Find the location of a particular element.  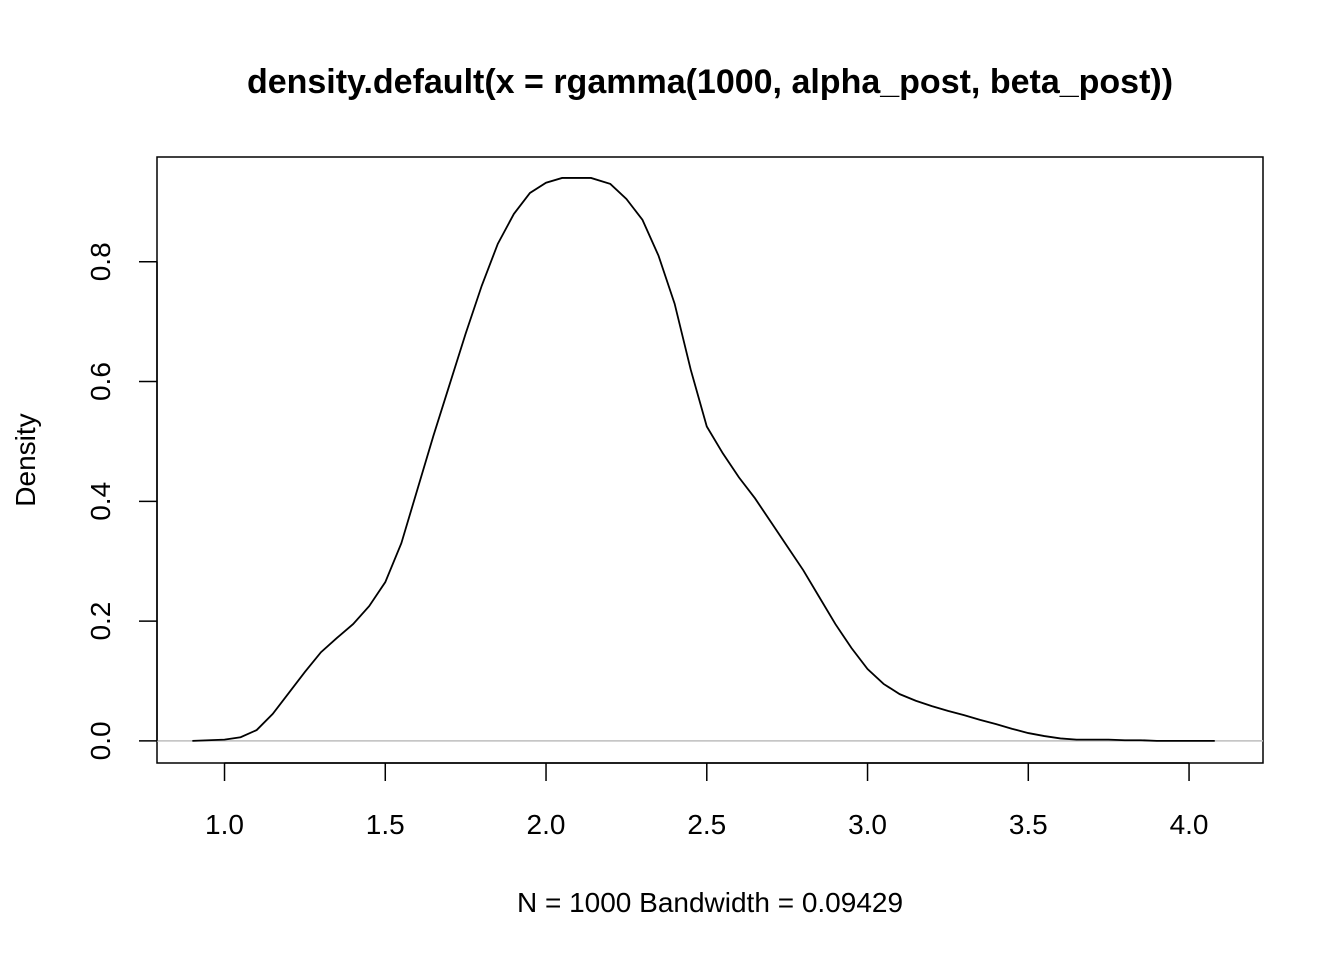

x-tick-label: 1.5 is located at coordinates (385, 824).